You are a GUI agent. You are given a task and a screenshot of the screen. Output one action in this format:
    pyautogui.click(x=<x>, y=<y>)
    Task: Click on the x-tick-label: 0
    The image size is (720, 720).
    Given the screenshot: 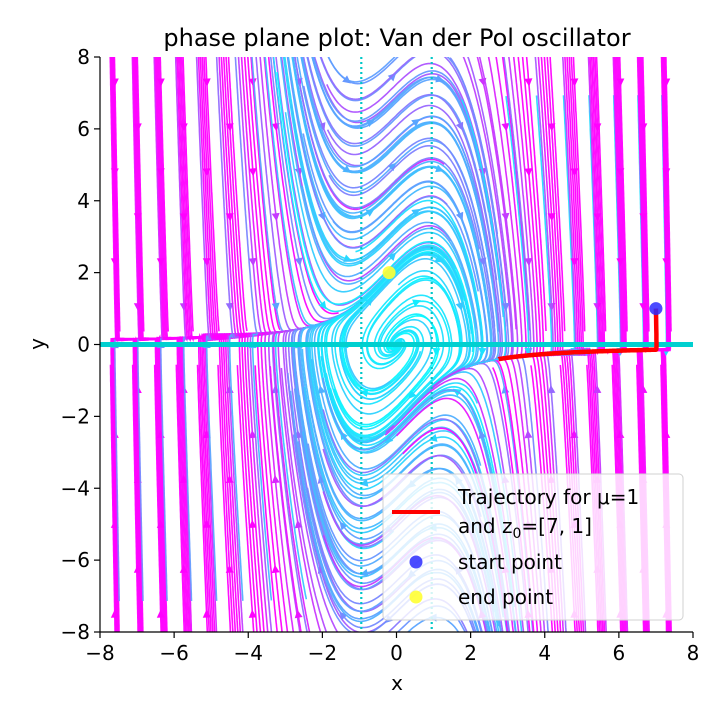 What is the action you would take?
    pyautogui.click(x=396, y=653)
    